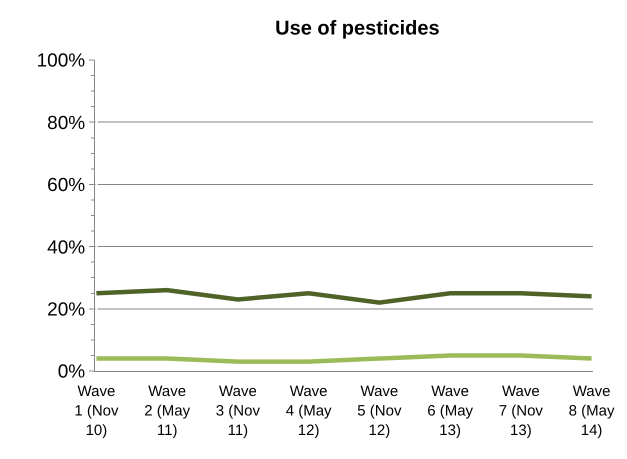  I want to click on x-tick-label: Wave 4 (May 12), so click(309, 411).